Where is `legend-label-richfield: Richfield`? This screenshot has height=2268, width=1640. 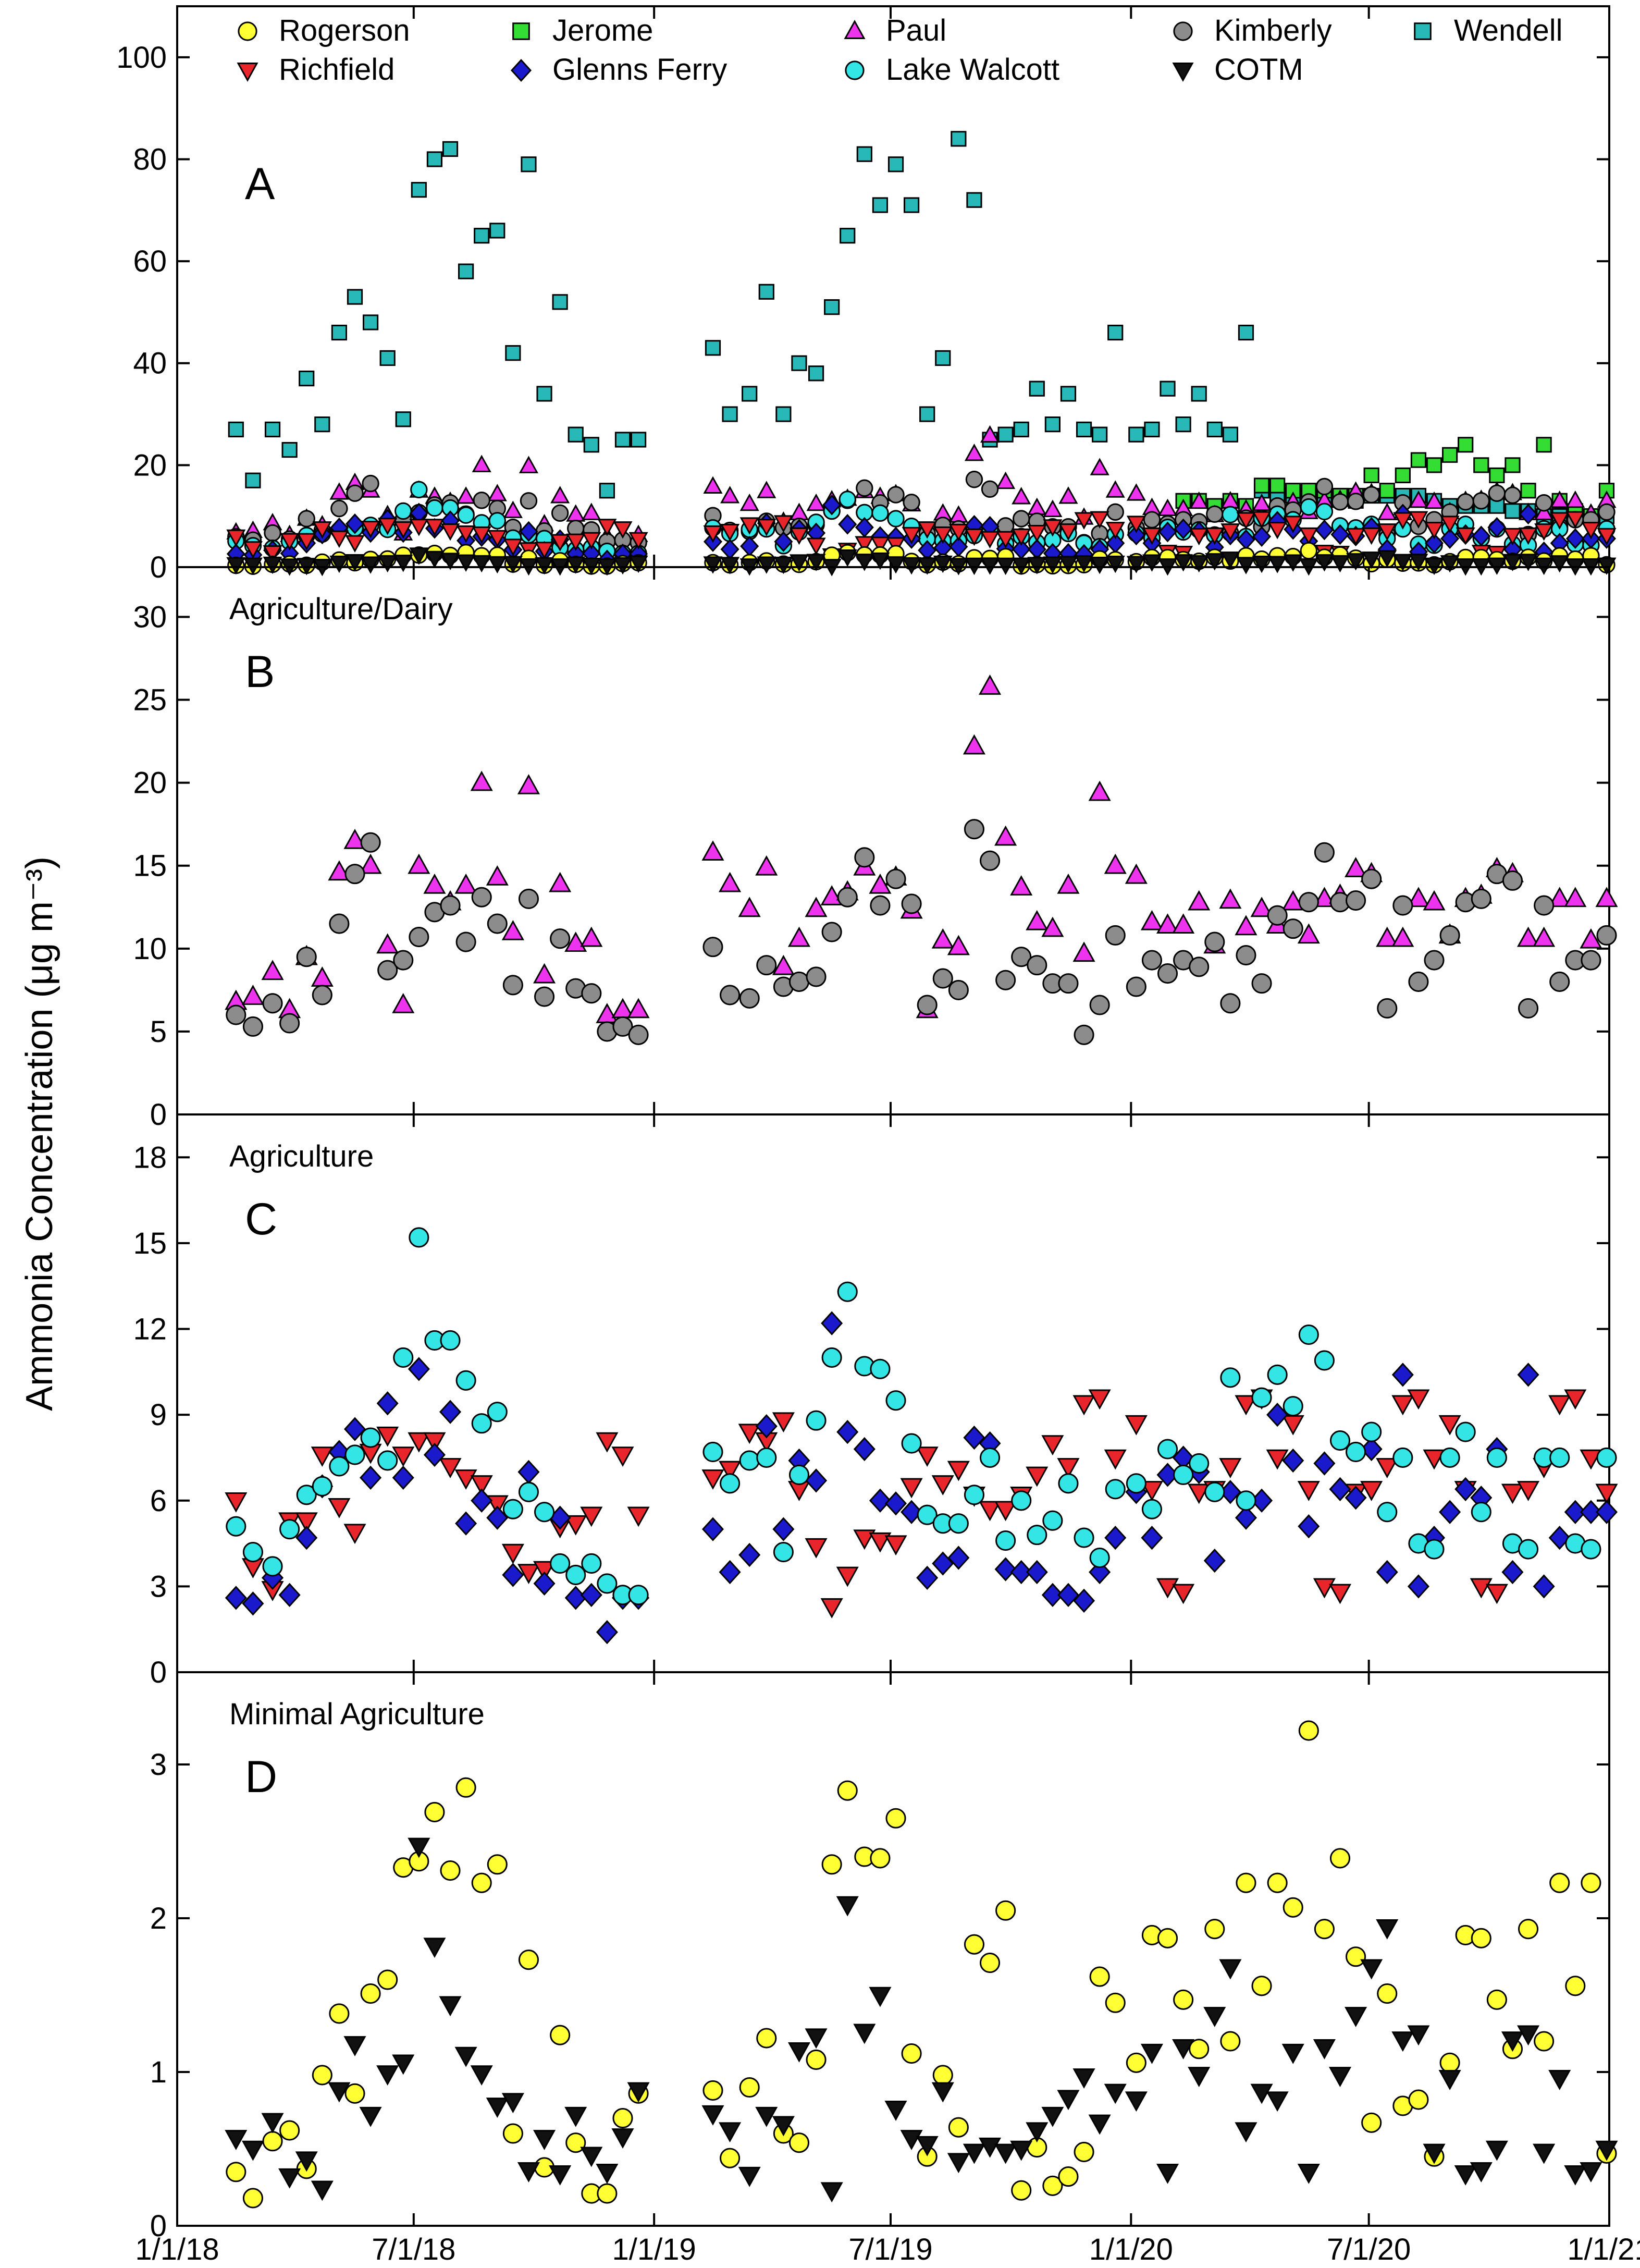
legend-label-richfield: Richfield is located at coordinates (336, 70).